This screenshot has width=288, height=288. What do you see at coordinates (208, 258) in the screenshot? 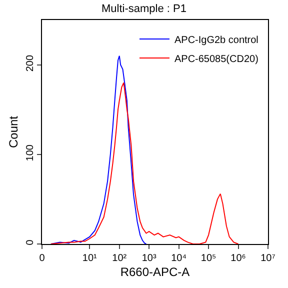
I see `x-tick-label: 10⁵` at bounding box center [208, 258].